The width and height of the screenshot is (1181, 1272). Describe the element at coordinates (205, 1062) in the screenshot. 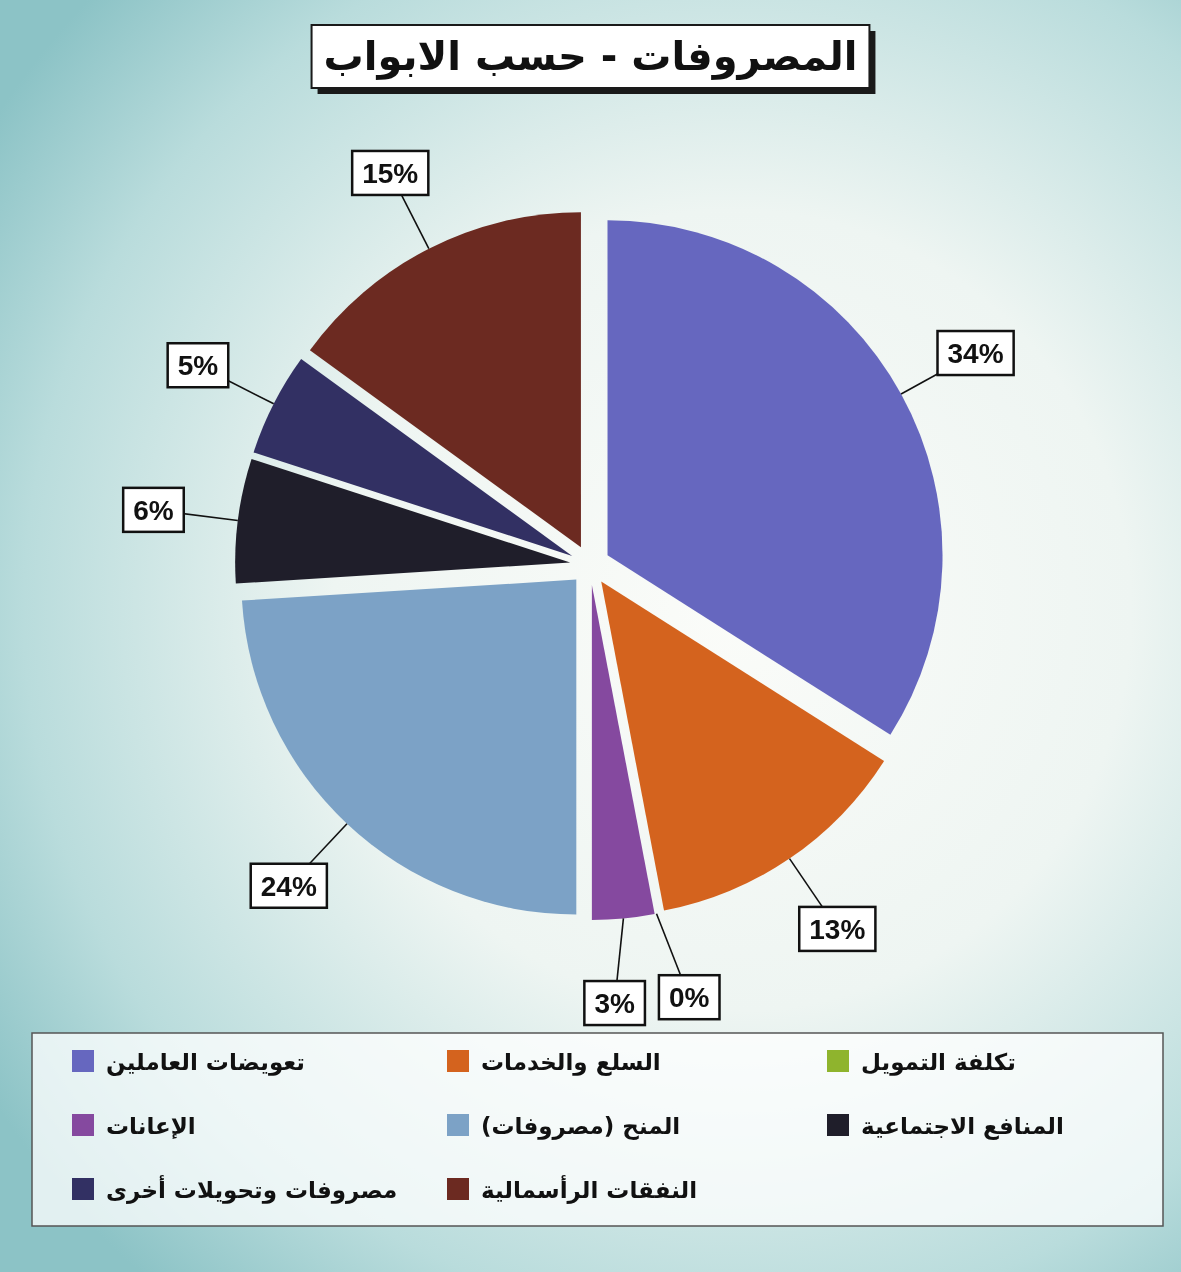

I see `legend-label: تعويضات العاملين` at that location.